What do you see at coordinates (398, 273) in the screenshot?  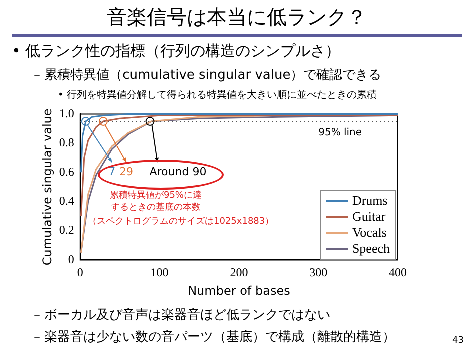 I see `x-tick-label: 400` at bounding box center [398, 273].